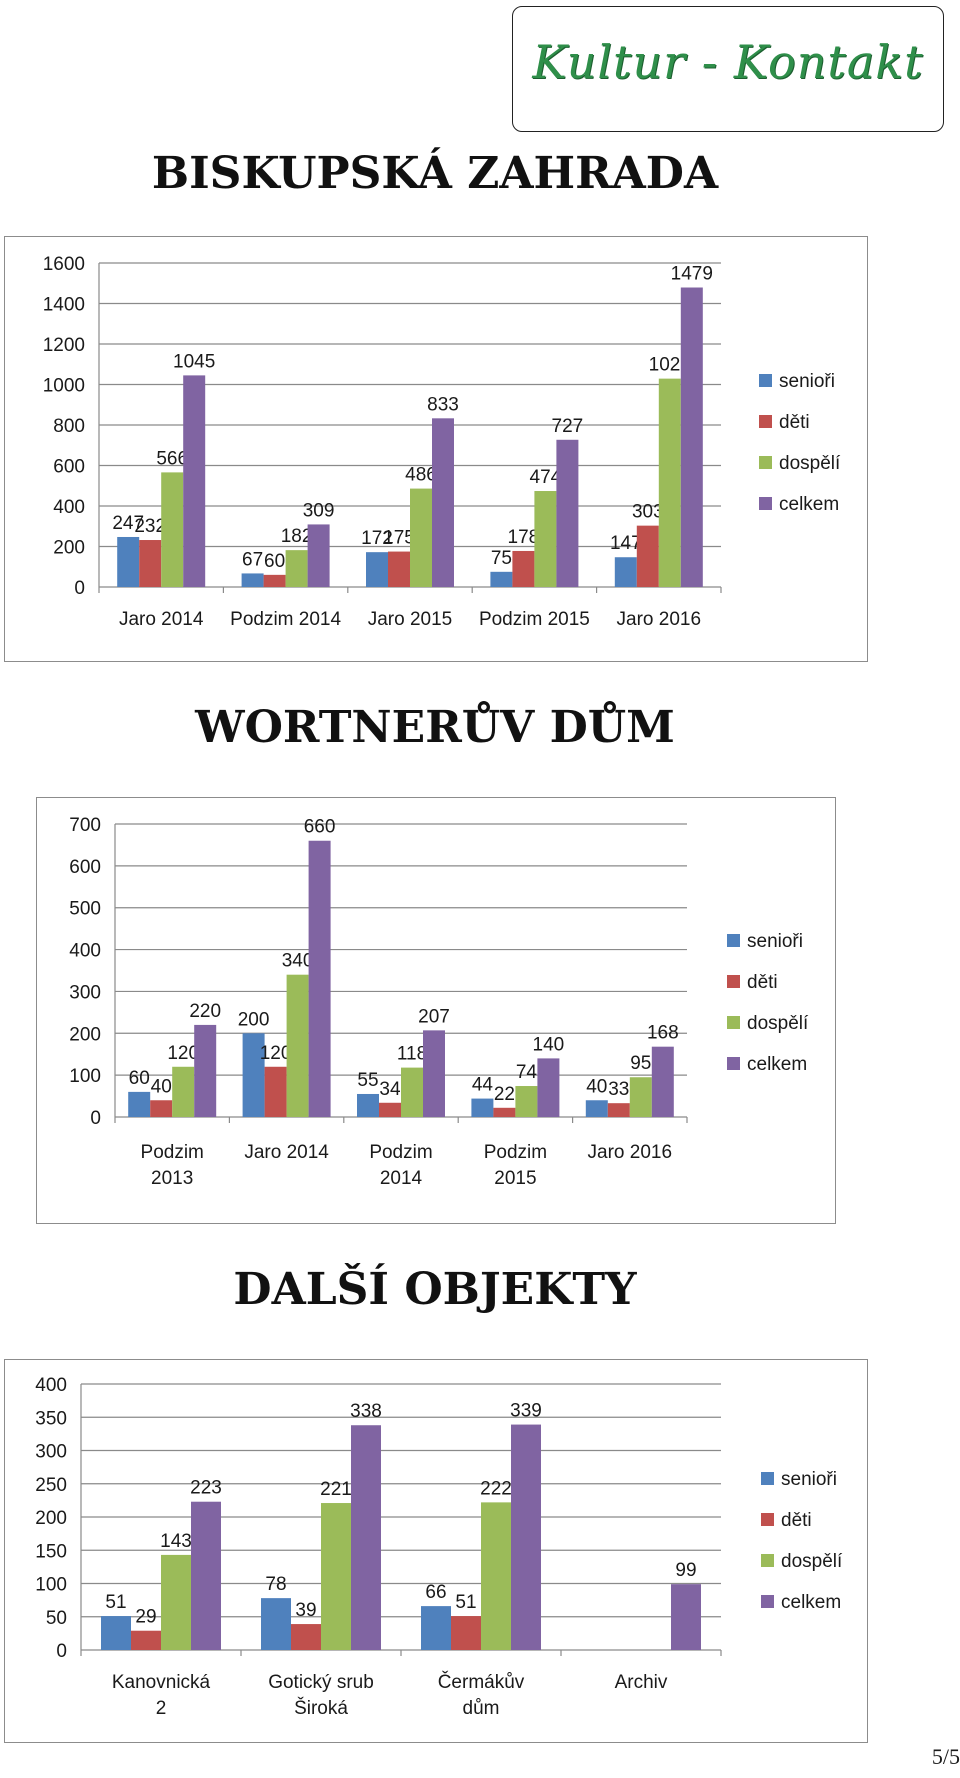 This screenshot has width=960, height=1778. What do you see at coordinates (728, 62) in the screenshot?
I see `logo-text: Kultur - Kontakt` at bounding box center [728, 62].